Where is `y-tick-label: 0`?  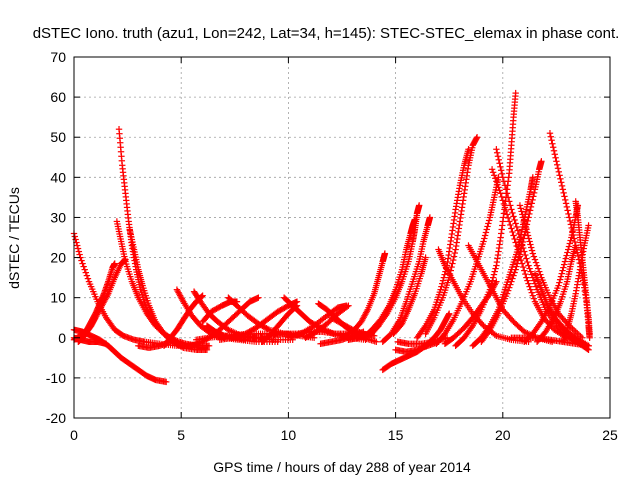 y-tick-label: 0 is located at coordinates (62, 338).